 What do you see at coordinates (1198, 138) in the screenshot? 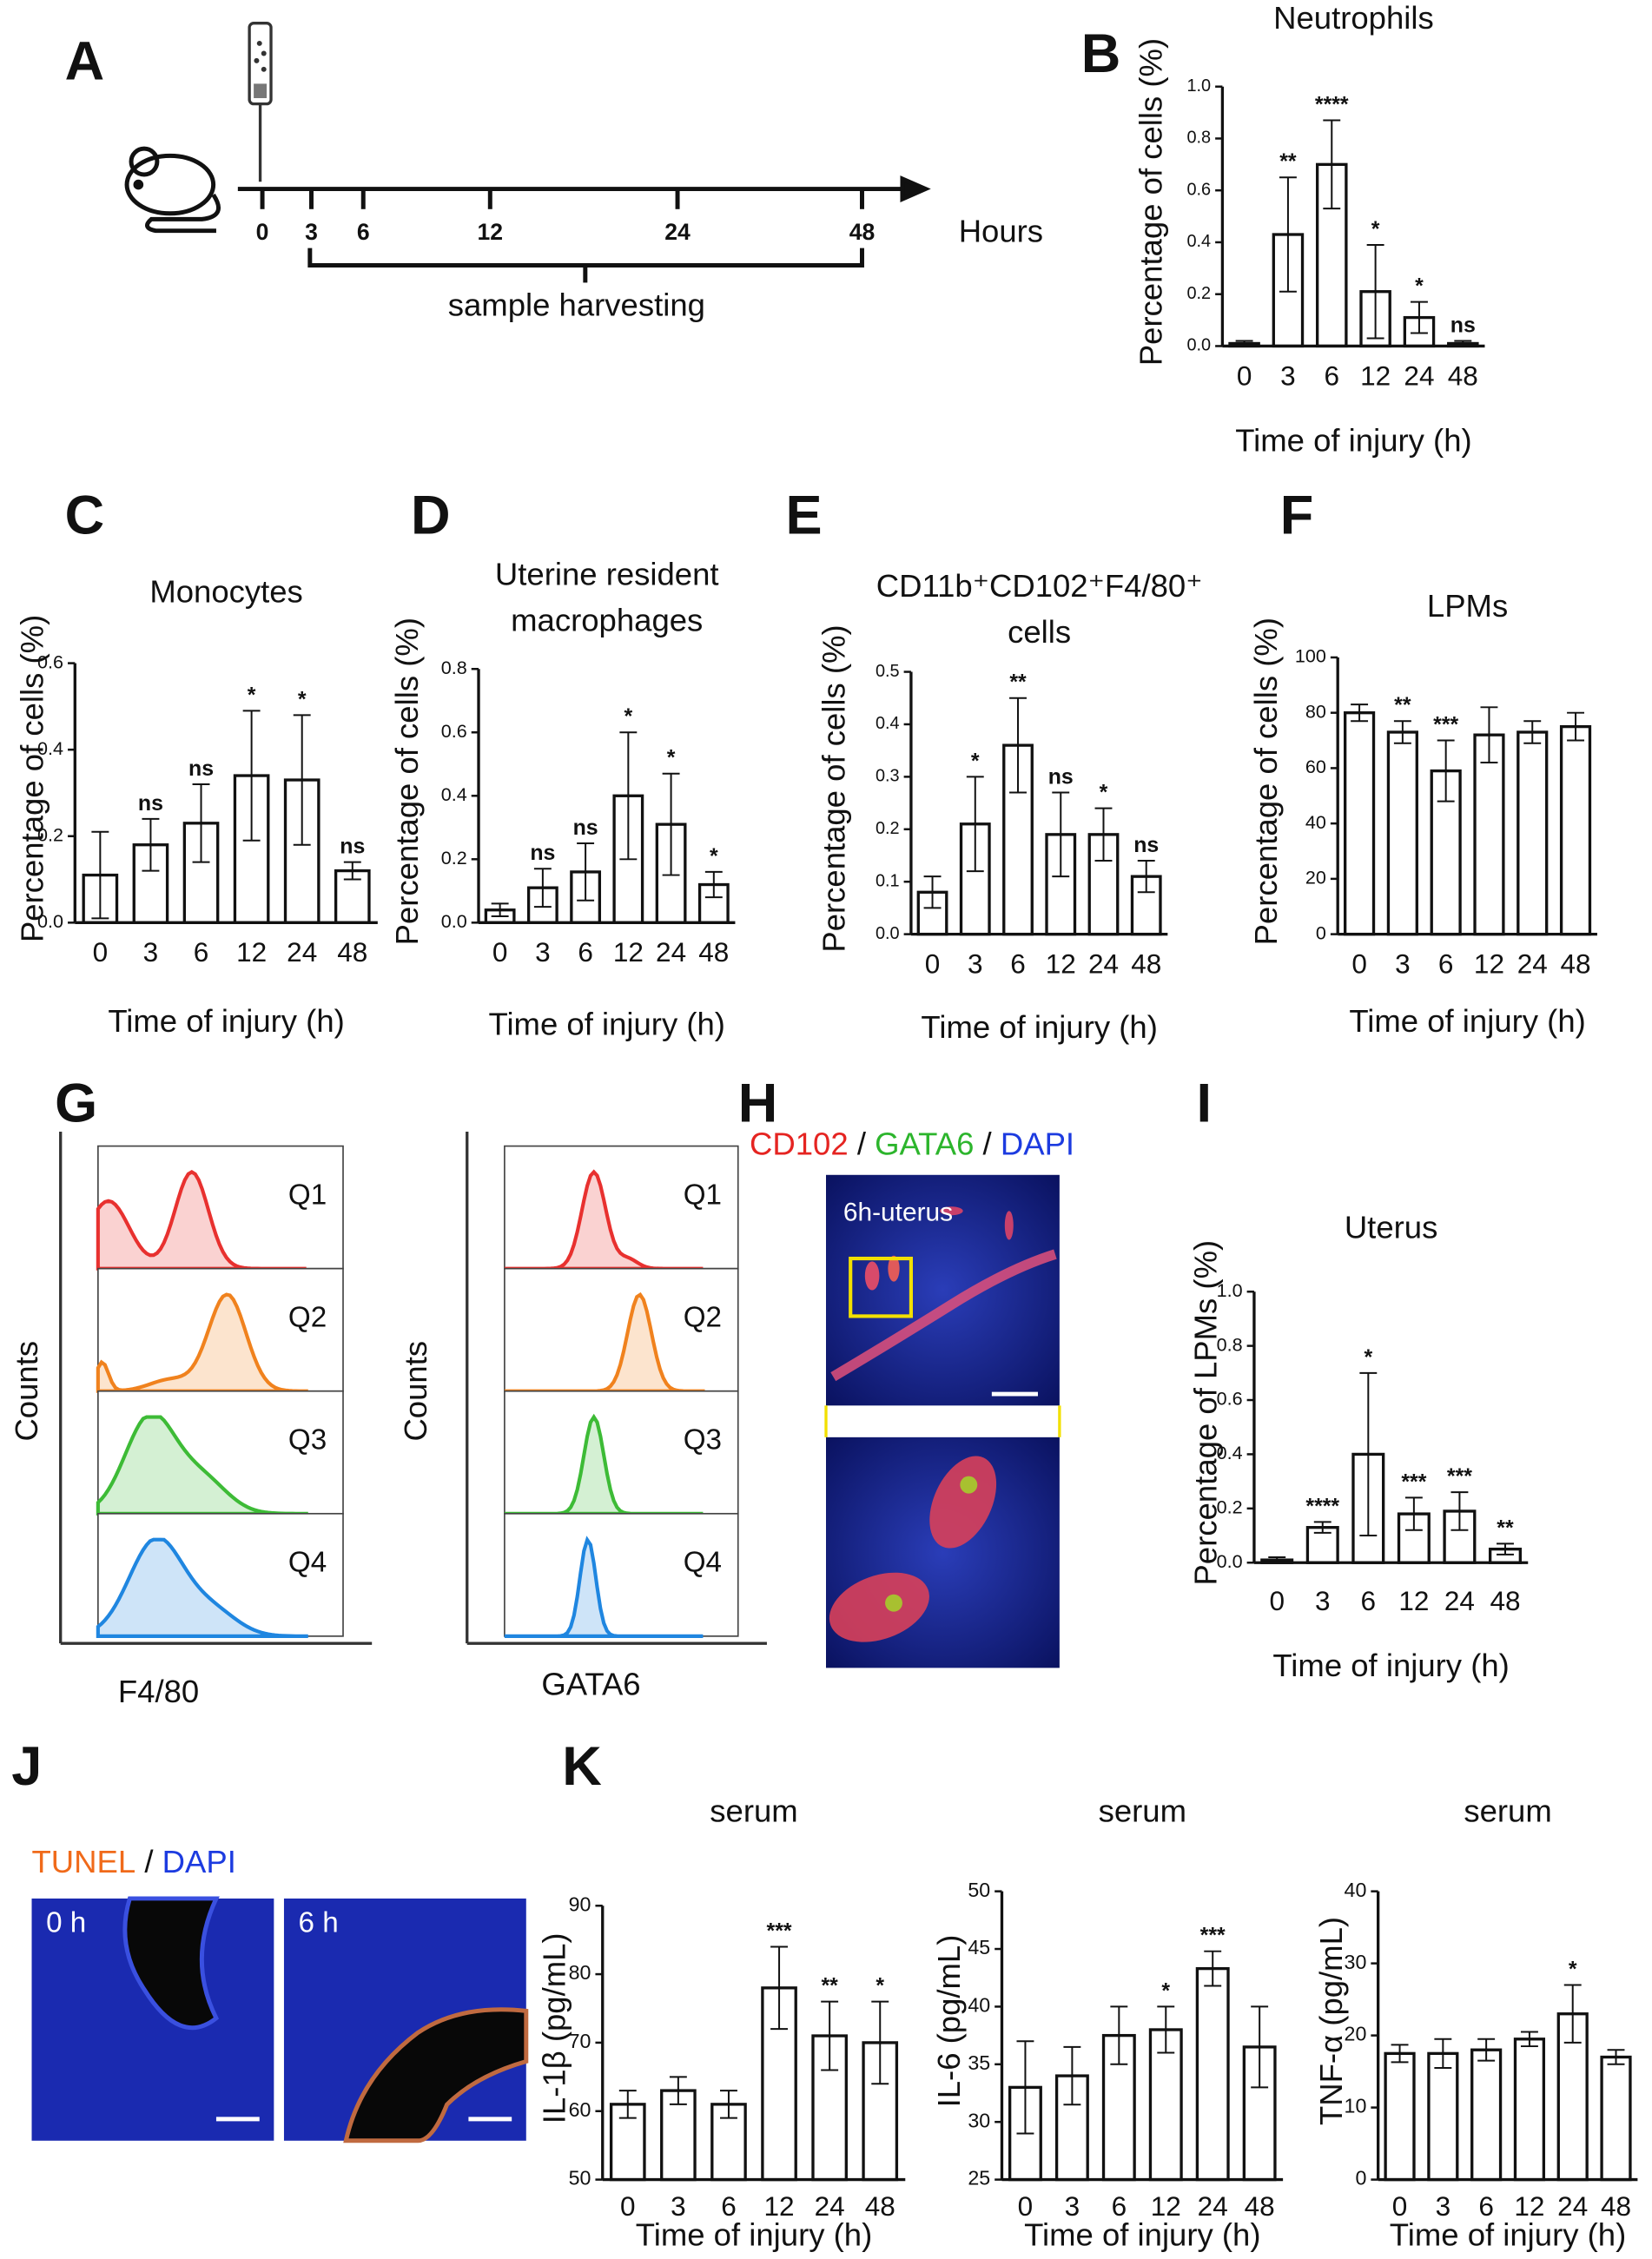
I see `y-tick-label: 0.8` at bounding box center [1198, 138].